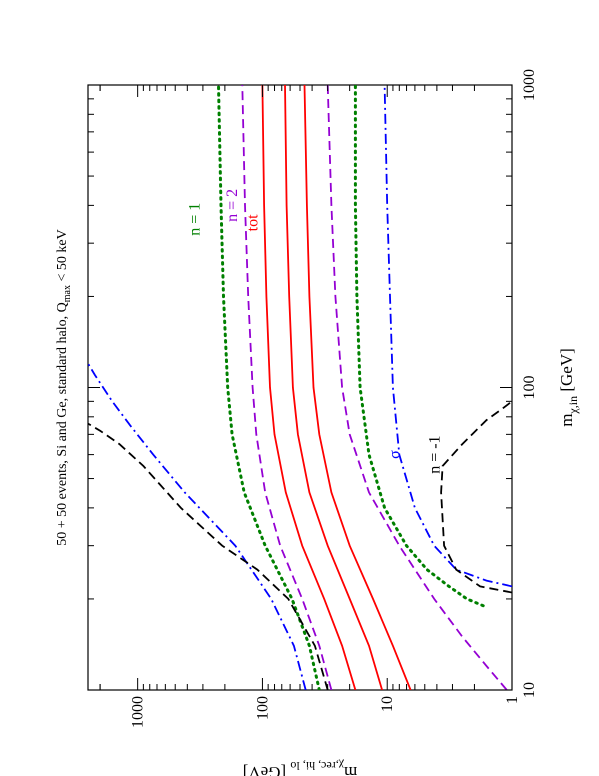  What do you see at coordinates (387, 704) in the screenshot?
I see `y-tick-label: 10` at bounding box center [387, 704].